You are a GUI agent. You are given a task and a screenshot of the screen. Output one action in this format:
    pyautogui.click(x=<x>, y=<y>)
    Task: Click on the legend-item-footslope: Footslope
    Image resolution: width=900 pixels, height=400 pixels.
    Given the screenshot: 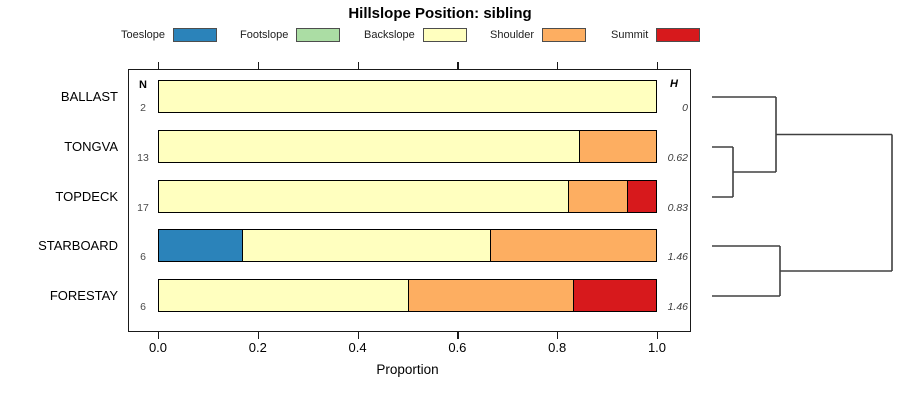 What is the action you would take?
    pyautogui.click(x=290, y=35)
    